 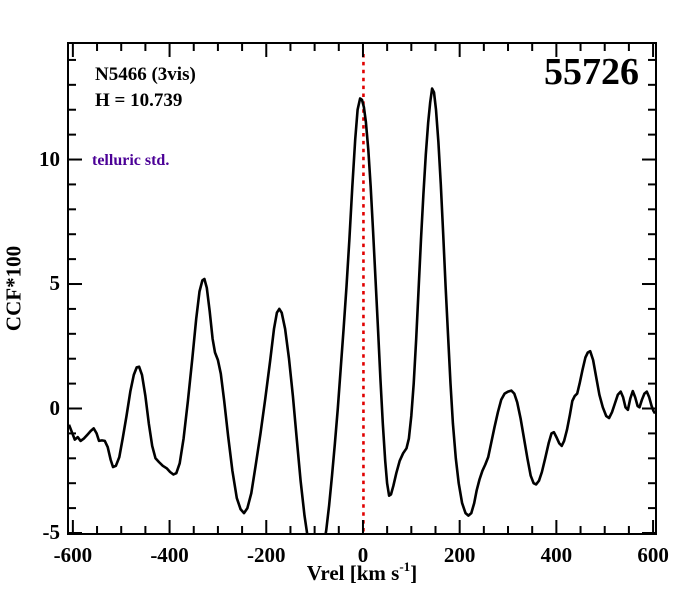 I want to click on telluric-std-label: telluric std., so click(x=131, y=160).